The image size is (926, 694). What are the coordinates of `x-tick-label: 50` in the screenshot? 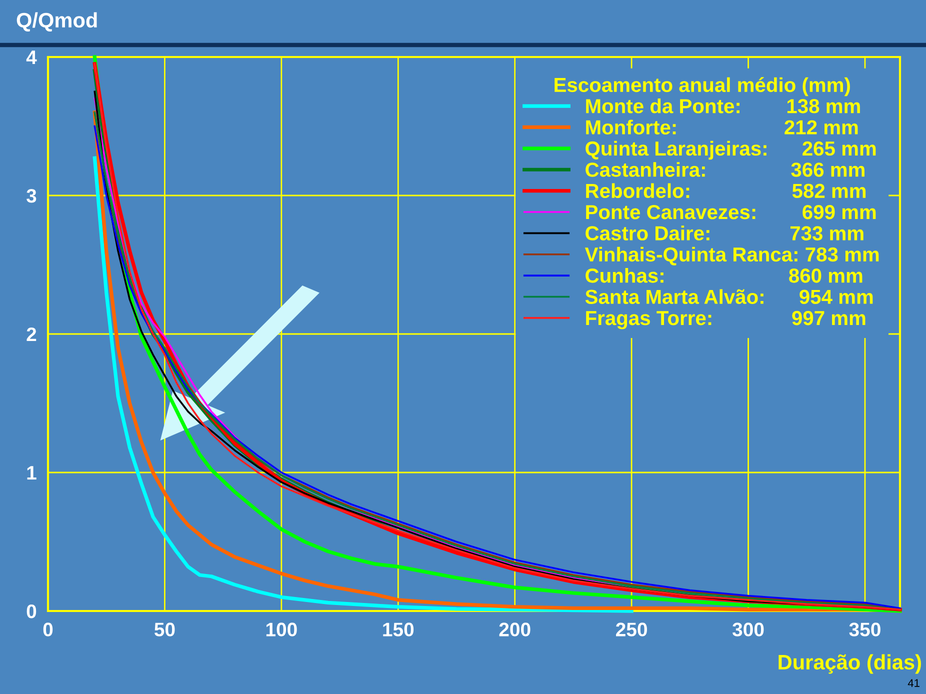 It's located at (164, 629).